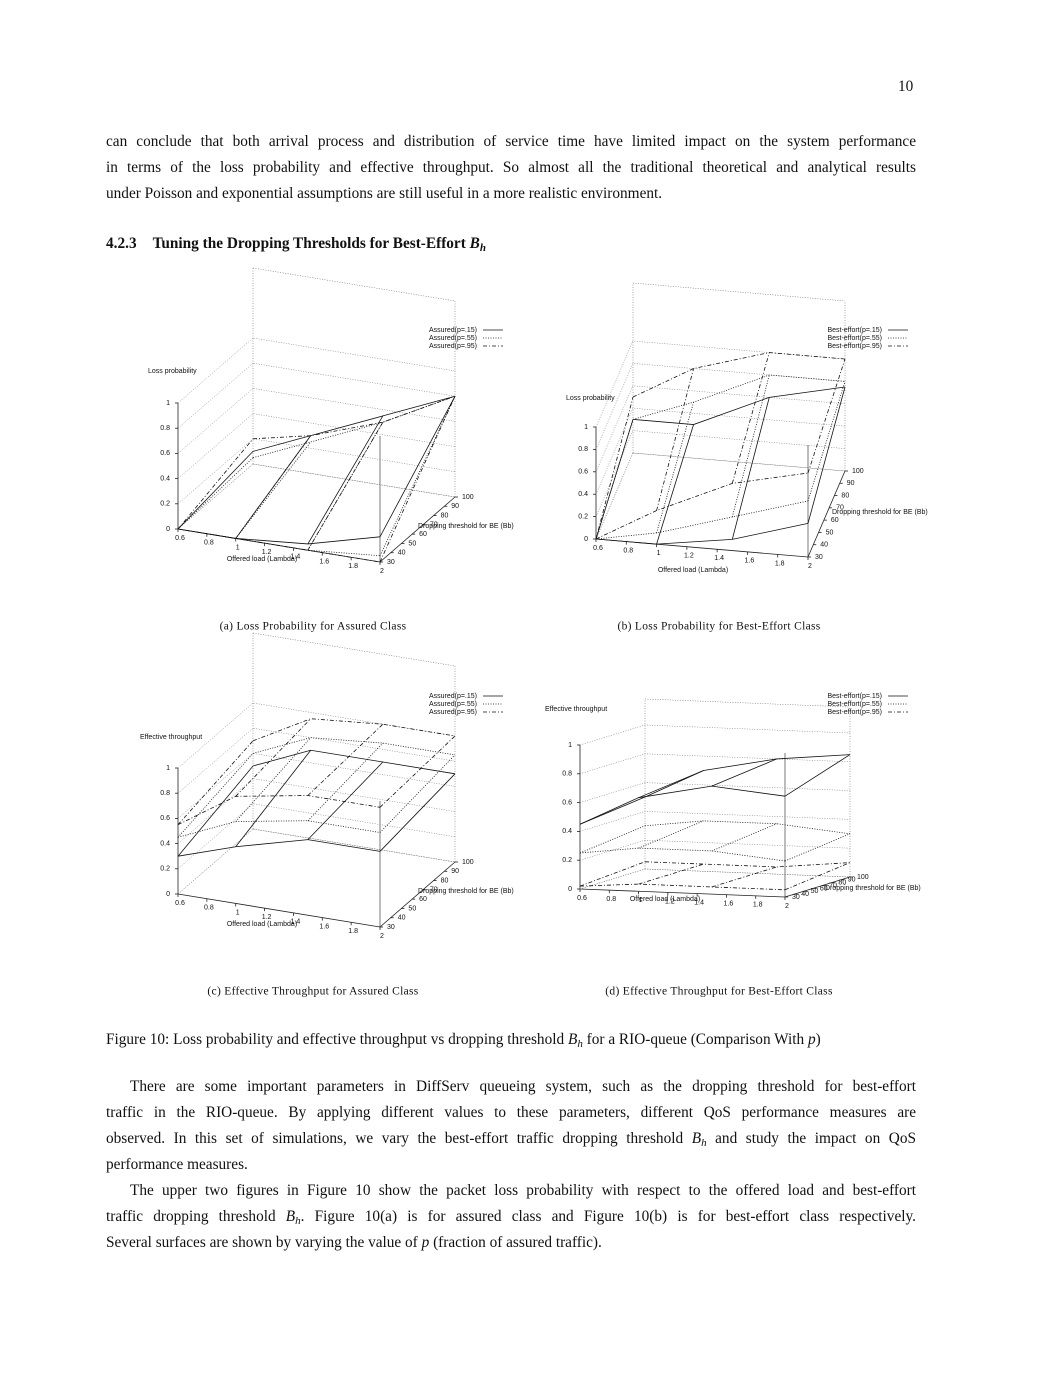 The height and width of the screenshot is (1373, 1061). I want to click on z-tick-label: 0.4, so click(583, 494).